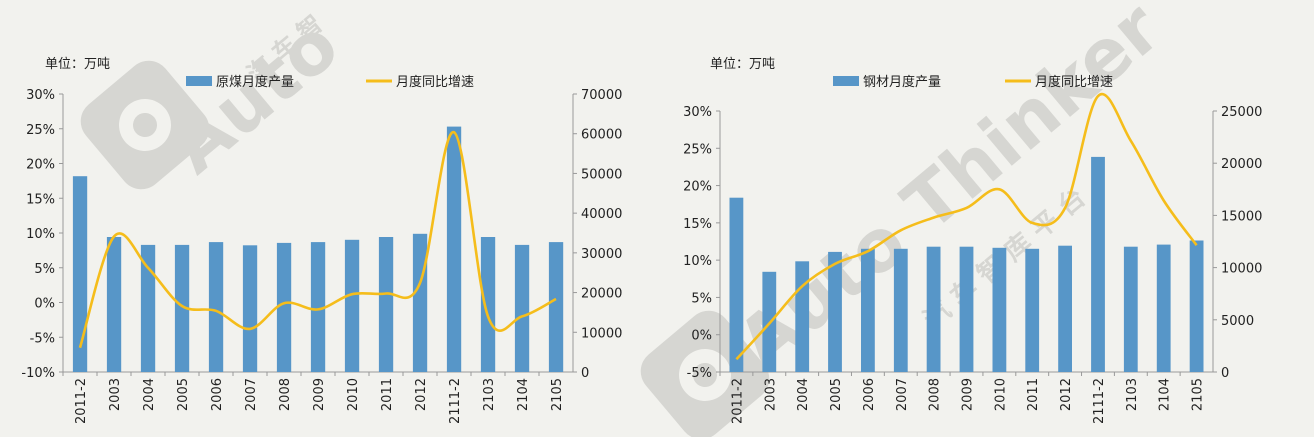 This screenshot has width=1314, height=437. I want to click on y-right-tick-label: 50000, so click(601, 174).